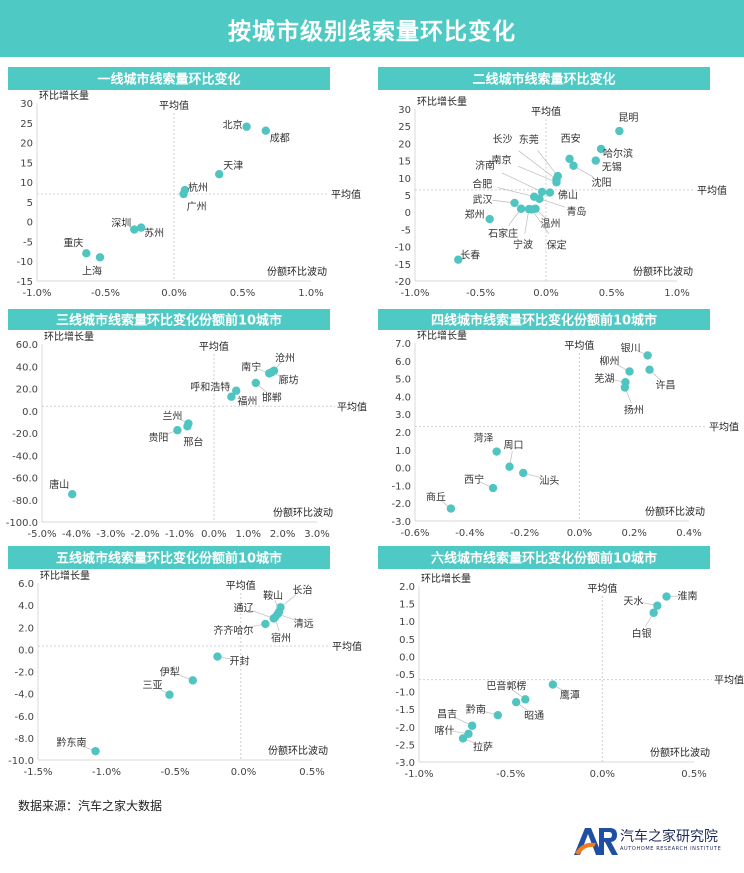 Image resolution: width=744 pixels, height=873 pixels. I want to click on x-tick-label: 0.4%, so click(688, 533).